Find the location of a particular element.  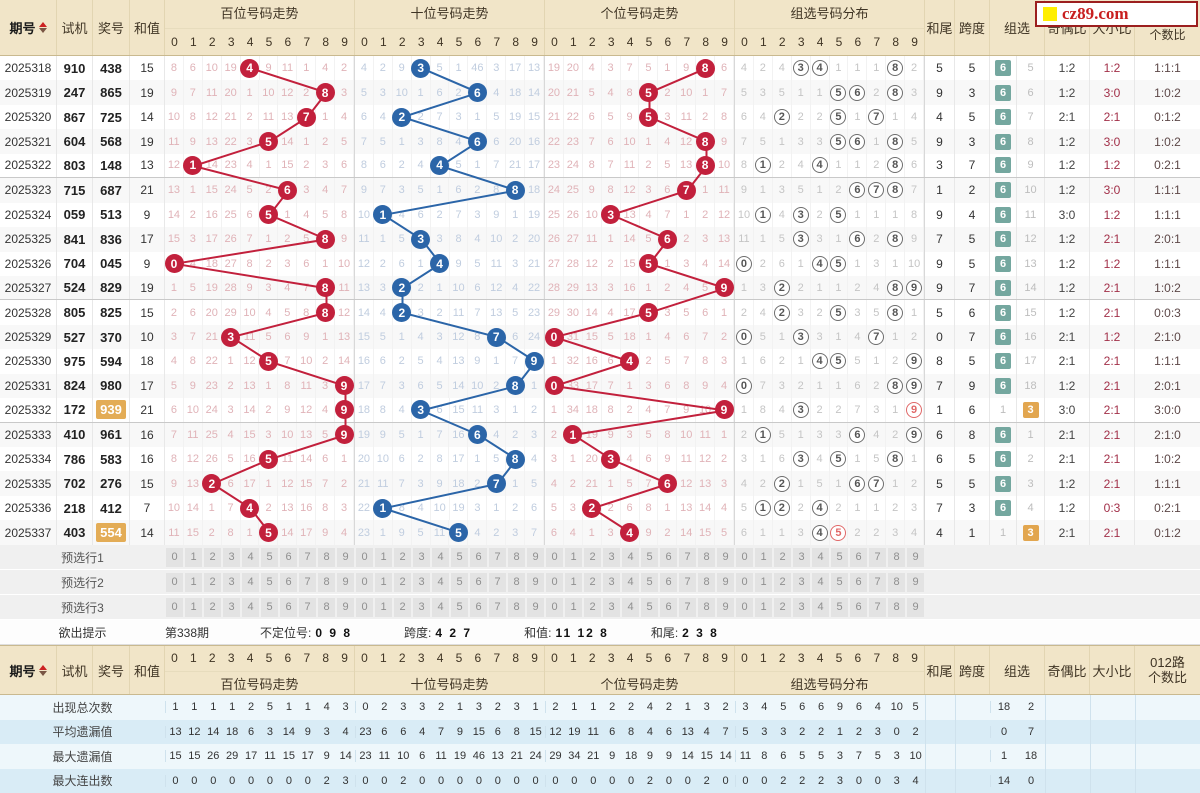

sort-icon-bottom is located at coordinates (42, 670).